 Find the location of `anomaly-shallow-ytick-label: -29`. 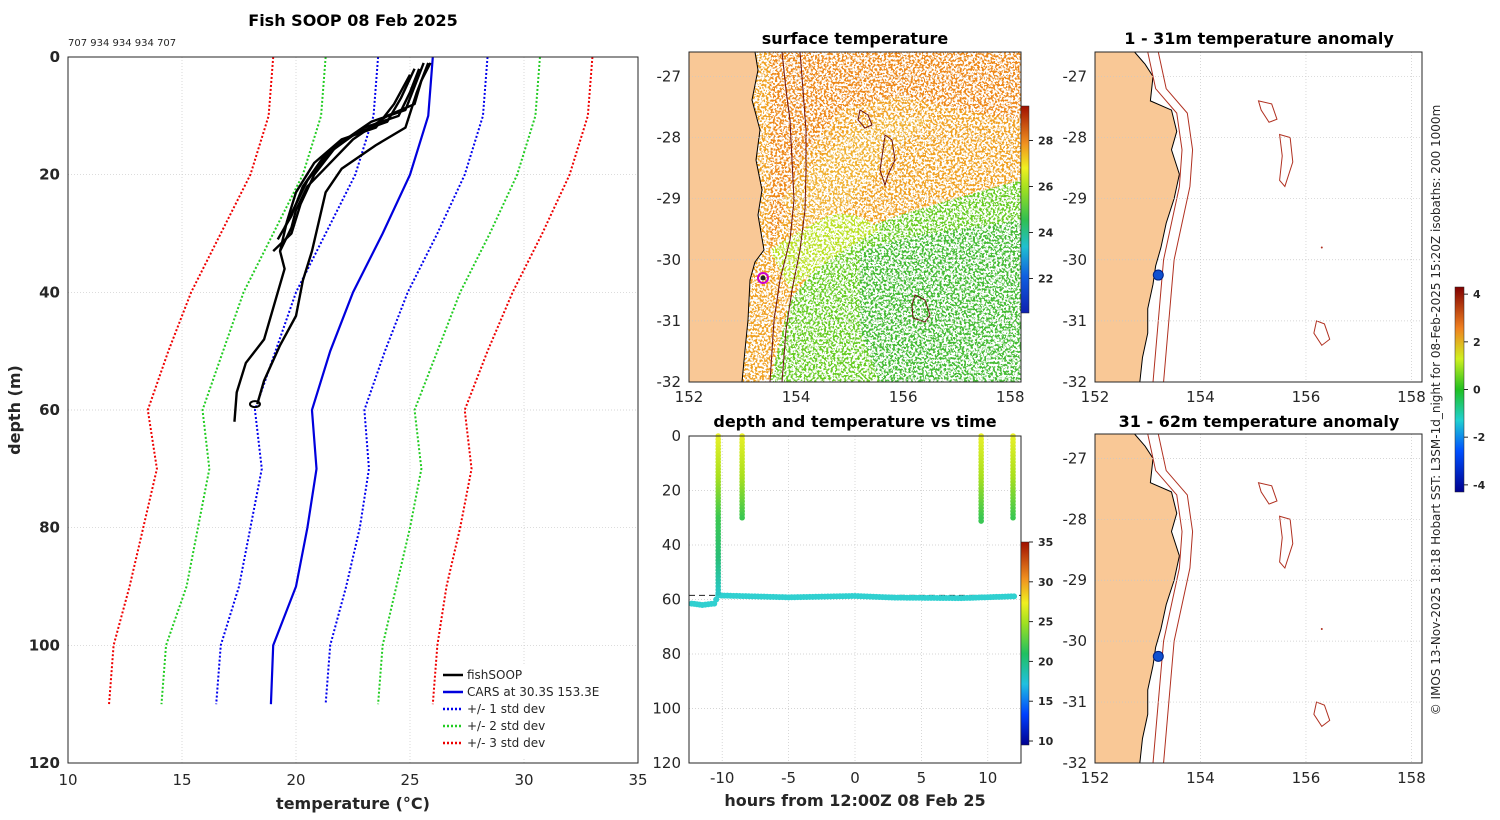

anomaly-shallow-ytick-label: -29 is located at coordinates (1075, 199).